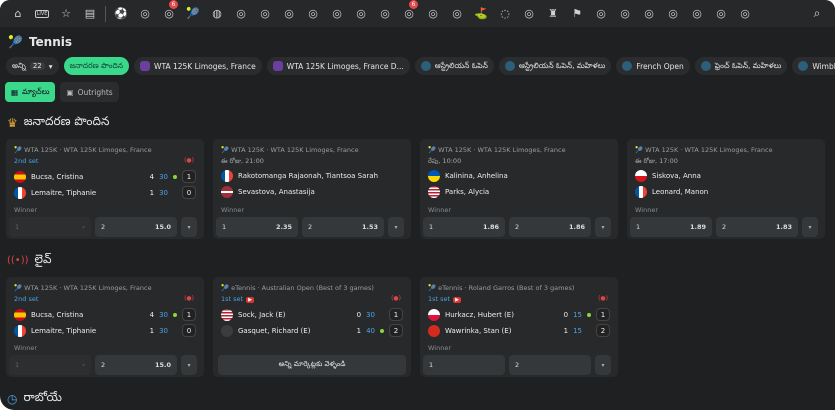 This screenshot has width=835, height=410. Describe the element at coordinates (121, 13) in the screenshot. I see `soccer-icon: ⚽` at that location.